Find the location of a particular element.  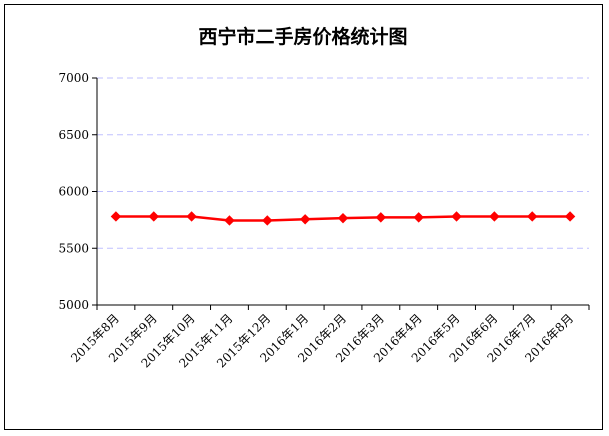

y-tick-label: 6000 is located at coordinates (73, 192).